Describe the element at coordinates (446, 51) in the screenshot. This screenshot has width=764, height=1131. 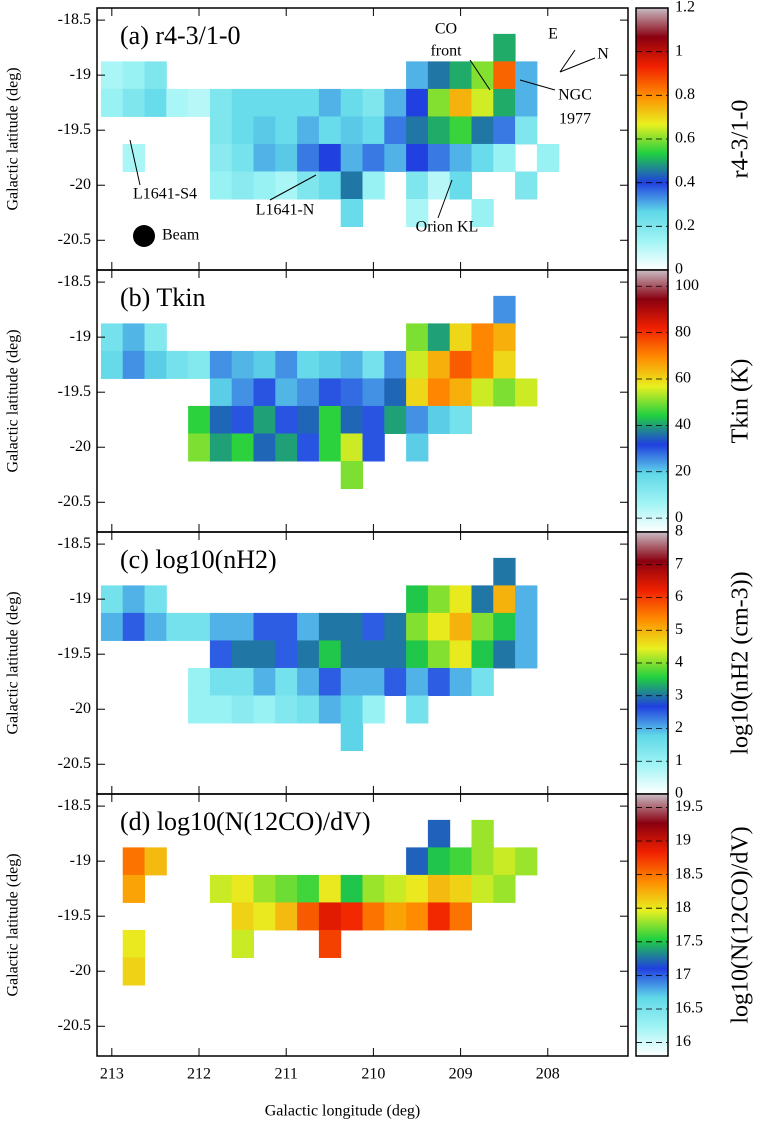
I see `annotation: front` at that location.